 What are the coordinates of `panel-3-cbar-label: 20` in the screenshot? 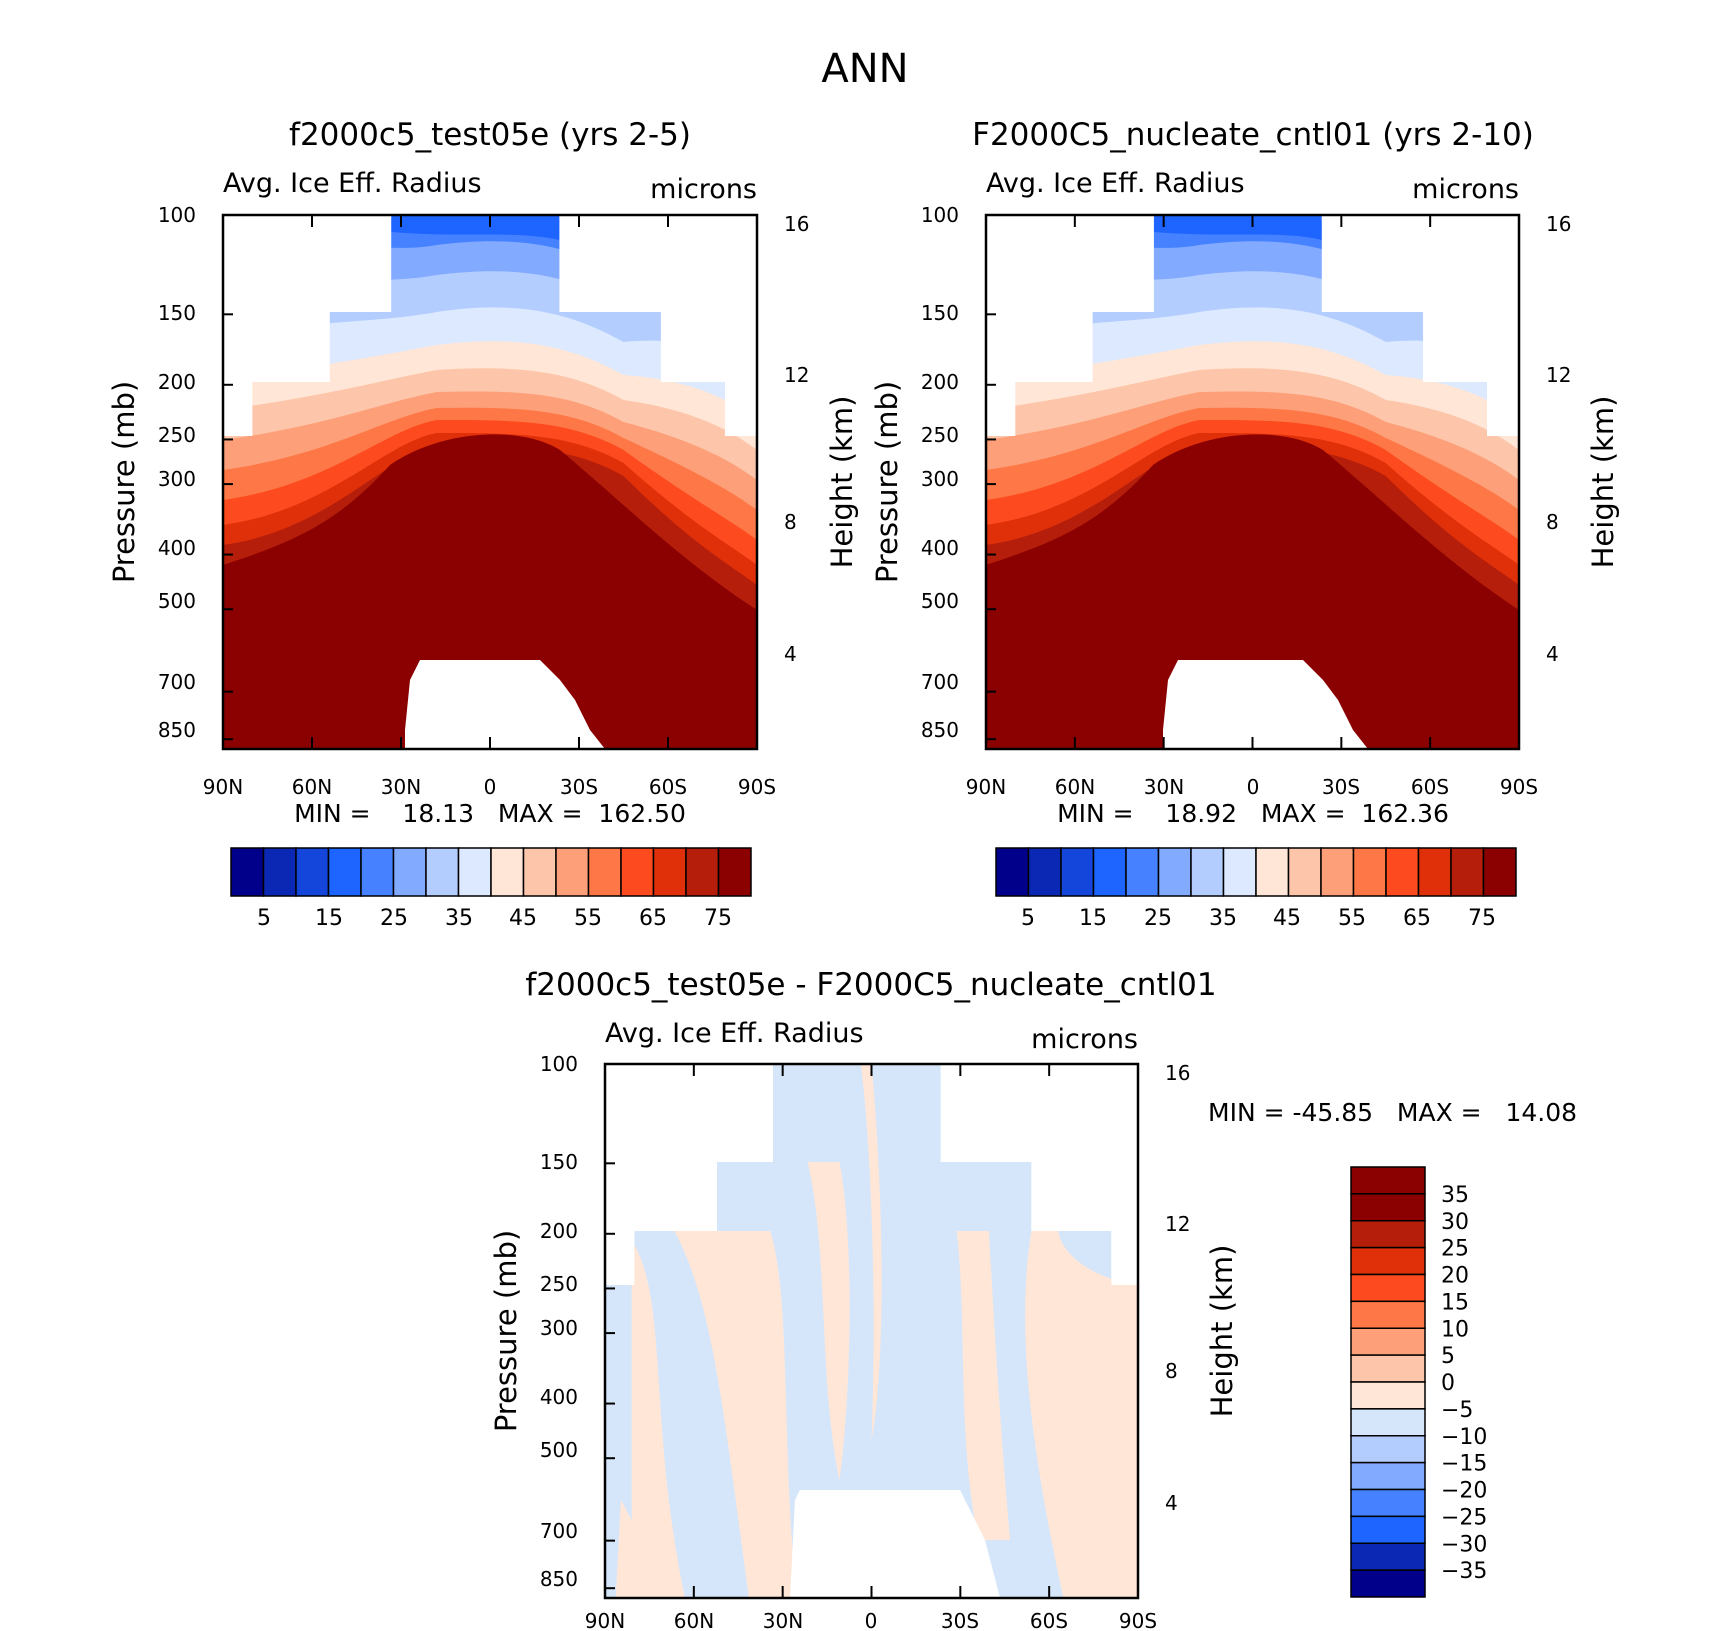 It's located at (1455, 1276).